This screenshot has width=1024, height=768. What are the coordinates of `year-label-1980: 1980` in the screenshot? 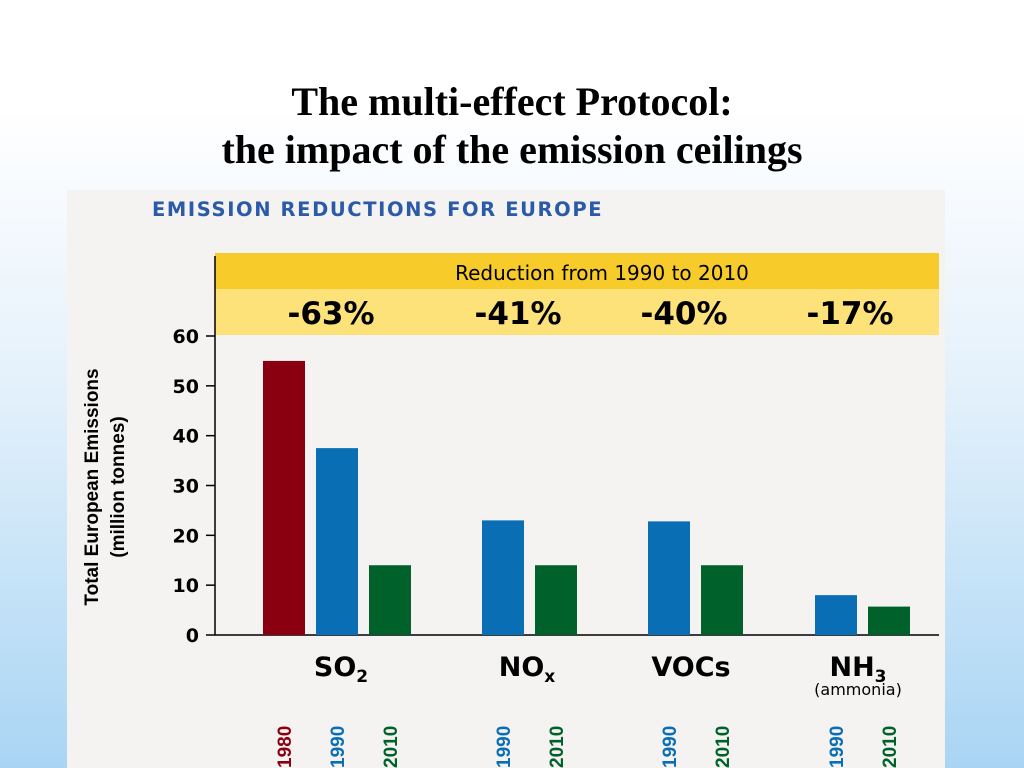 It's located at (285, 747).